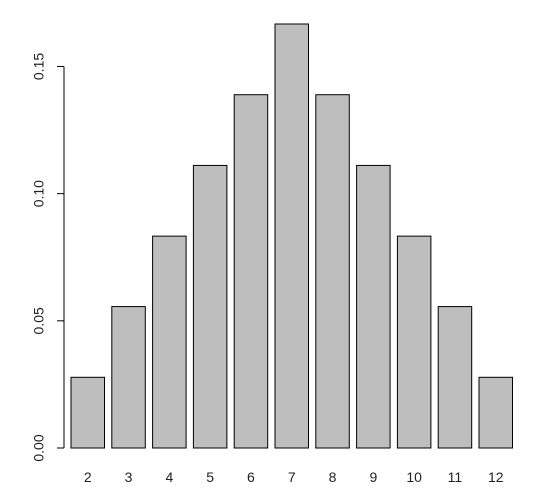 This screenshot has height=504, width=540. Describe the element at coordinates (88, 477) in the screenshot. I see `x-label-2: 2` at that location.